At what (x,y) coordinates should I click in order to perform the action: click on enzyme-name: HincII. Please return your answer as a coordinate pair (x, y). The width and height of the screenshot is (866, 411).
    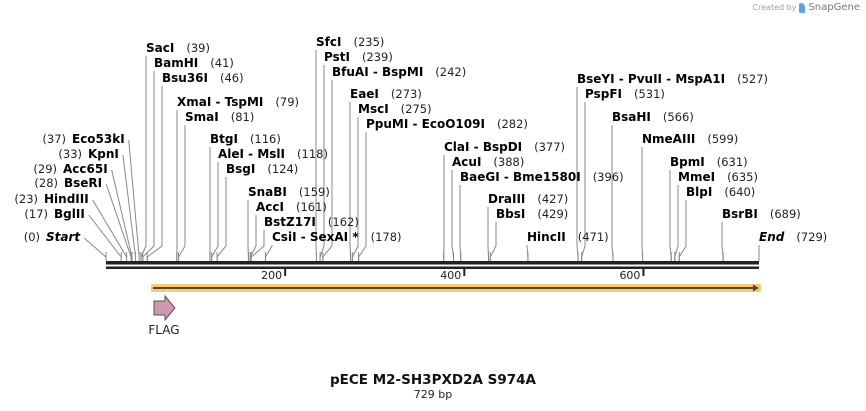
    Looking at the image, I should click on (546, 237).